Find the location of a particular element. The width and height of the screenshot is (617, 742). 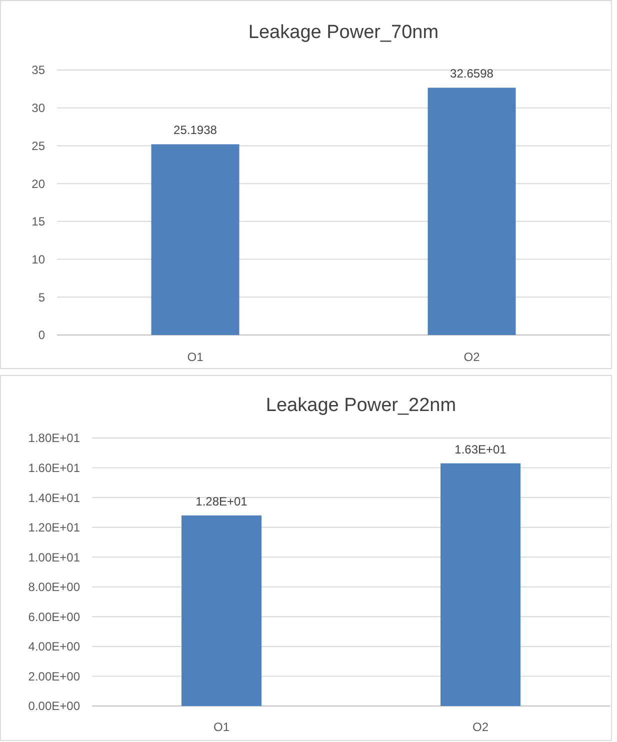

y-tick-label: 2.00E+00 is located at coordinates (54, 676).